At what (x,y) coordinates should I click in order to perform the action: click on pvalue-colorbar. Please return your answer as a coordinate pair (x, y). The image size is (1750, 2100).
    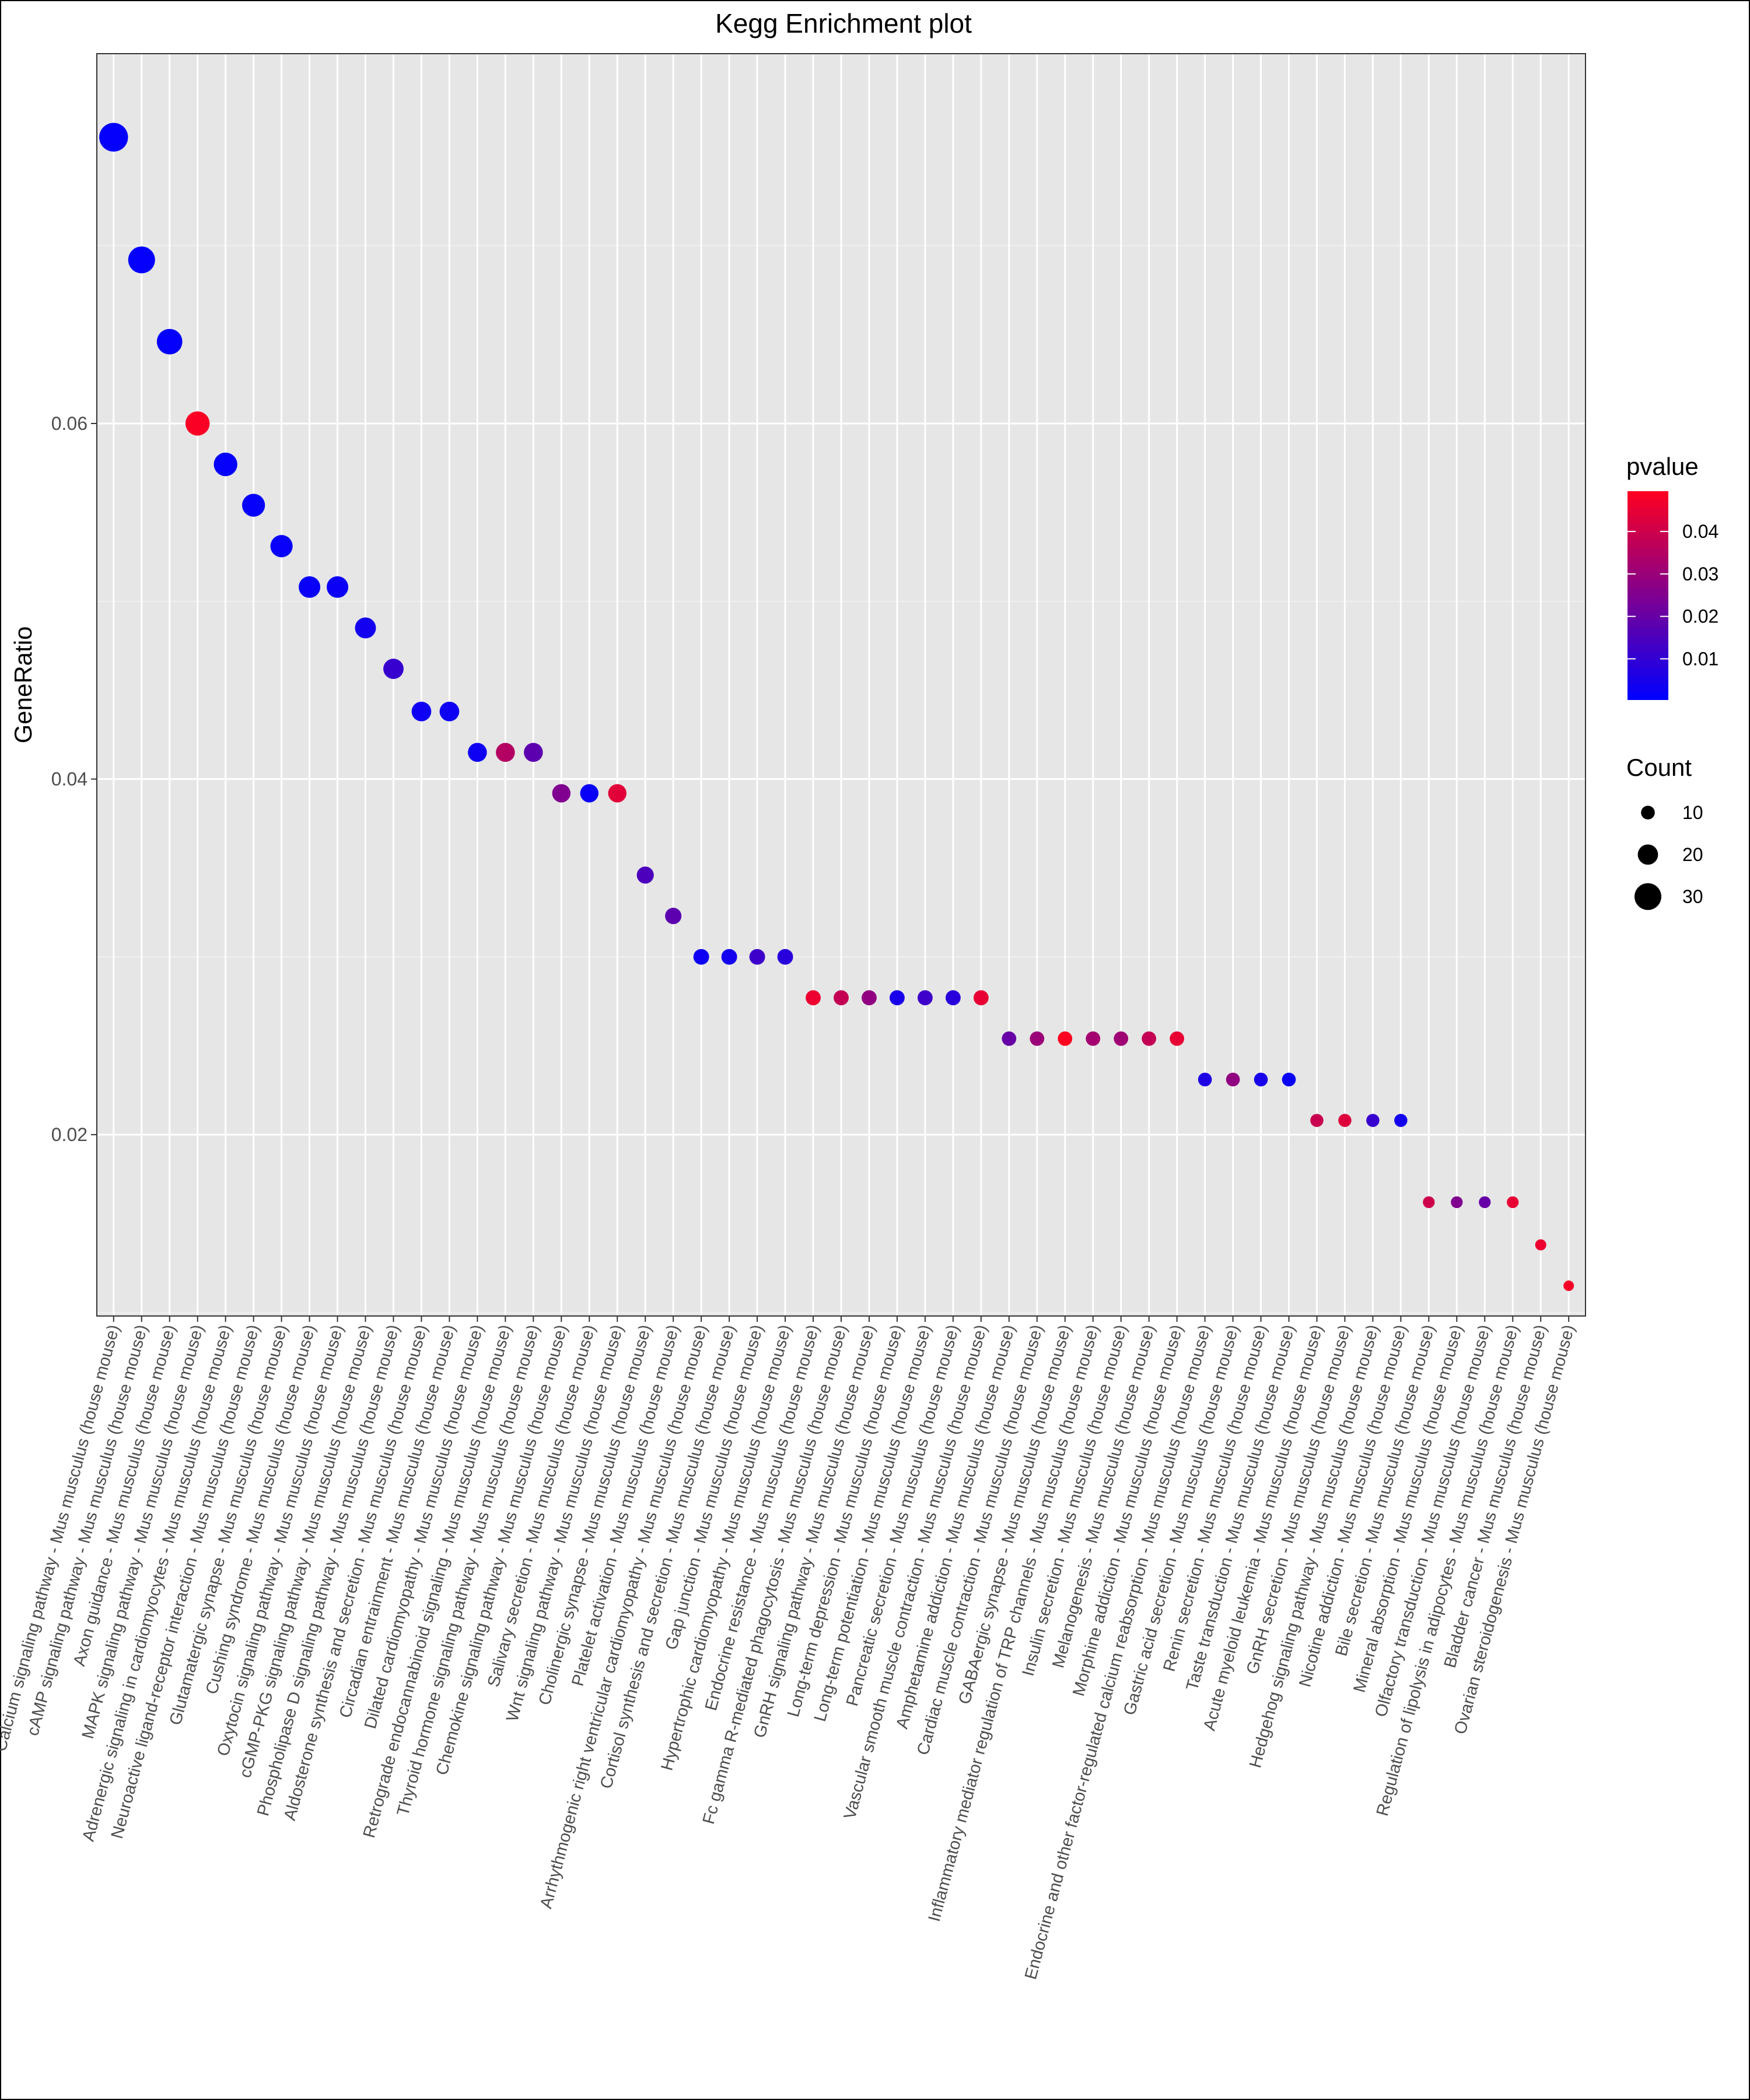
    Looking at the image, I should click on (1648, 595).